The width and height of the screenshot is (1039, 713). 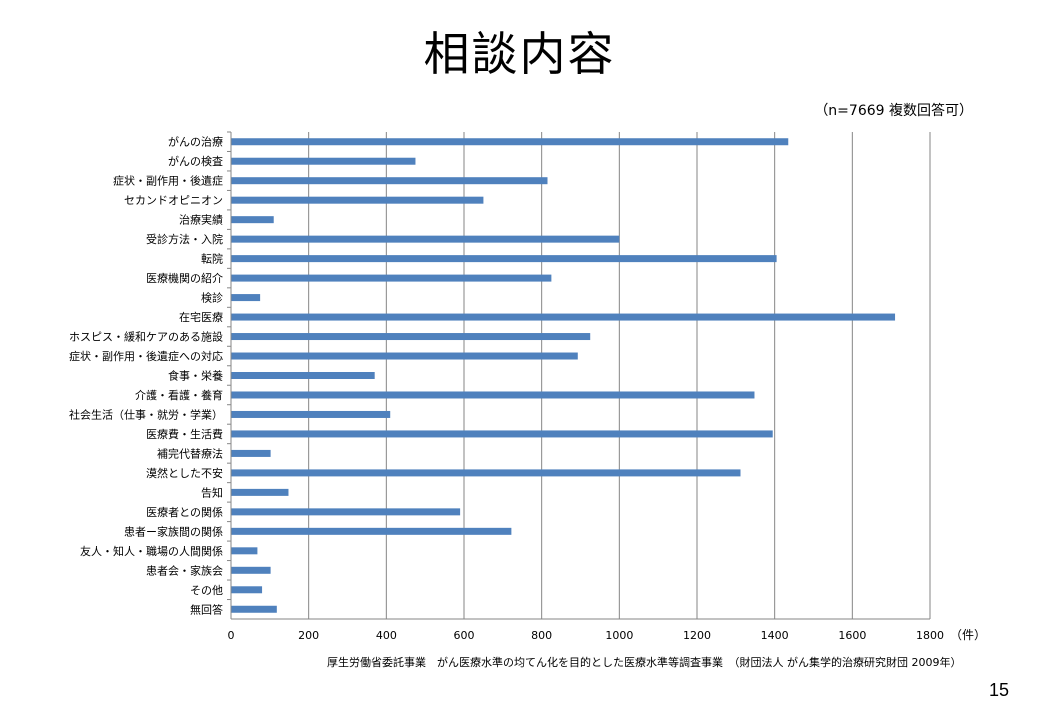 I want to click on category-label: 転院, so click(x=212, y=259).